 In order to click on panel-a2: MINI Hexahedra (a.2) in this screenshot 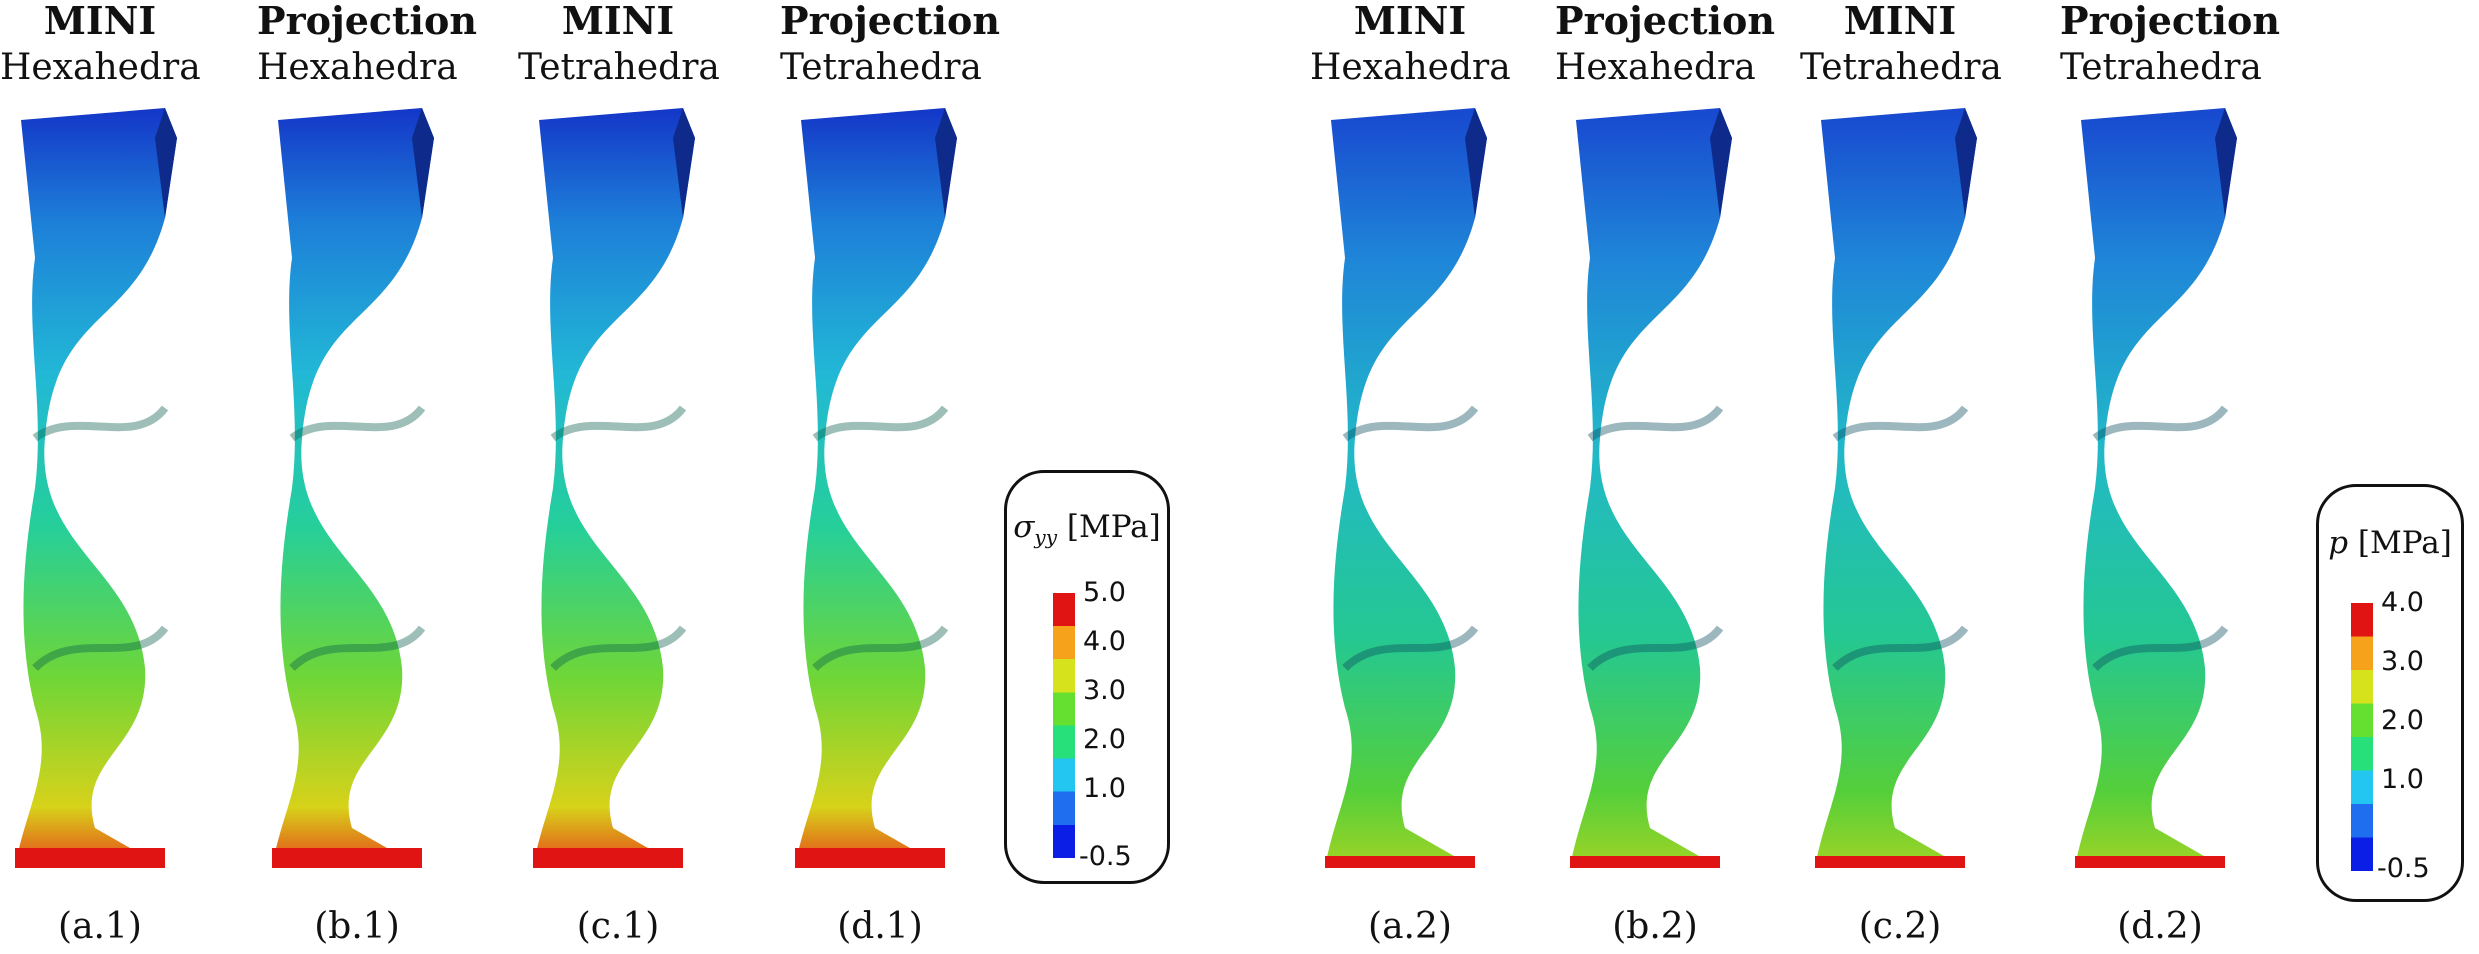, I will do `click(1410, 477)`.